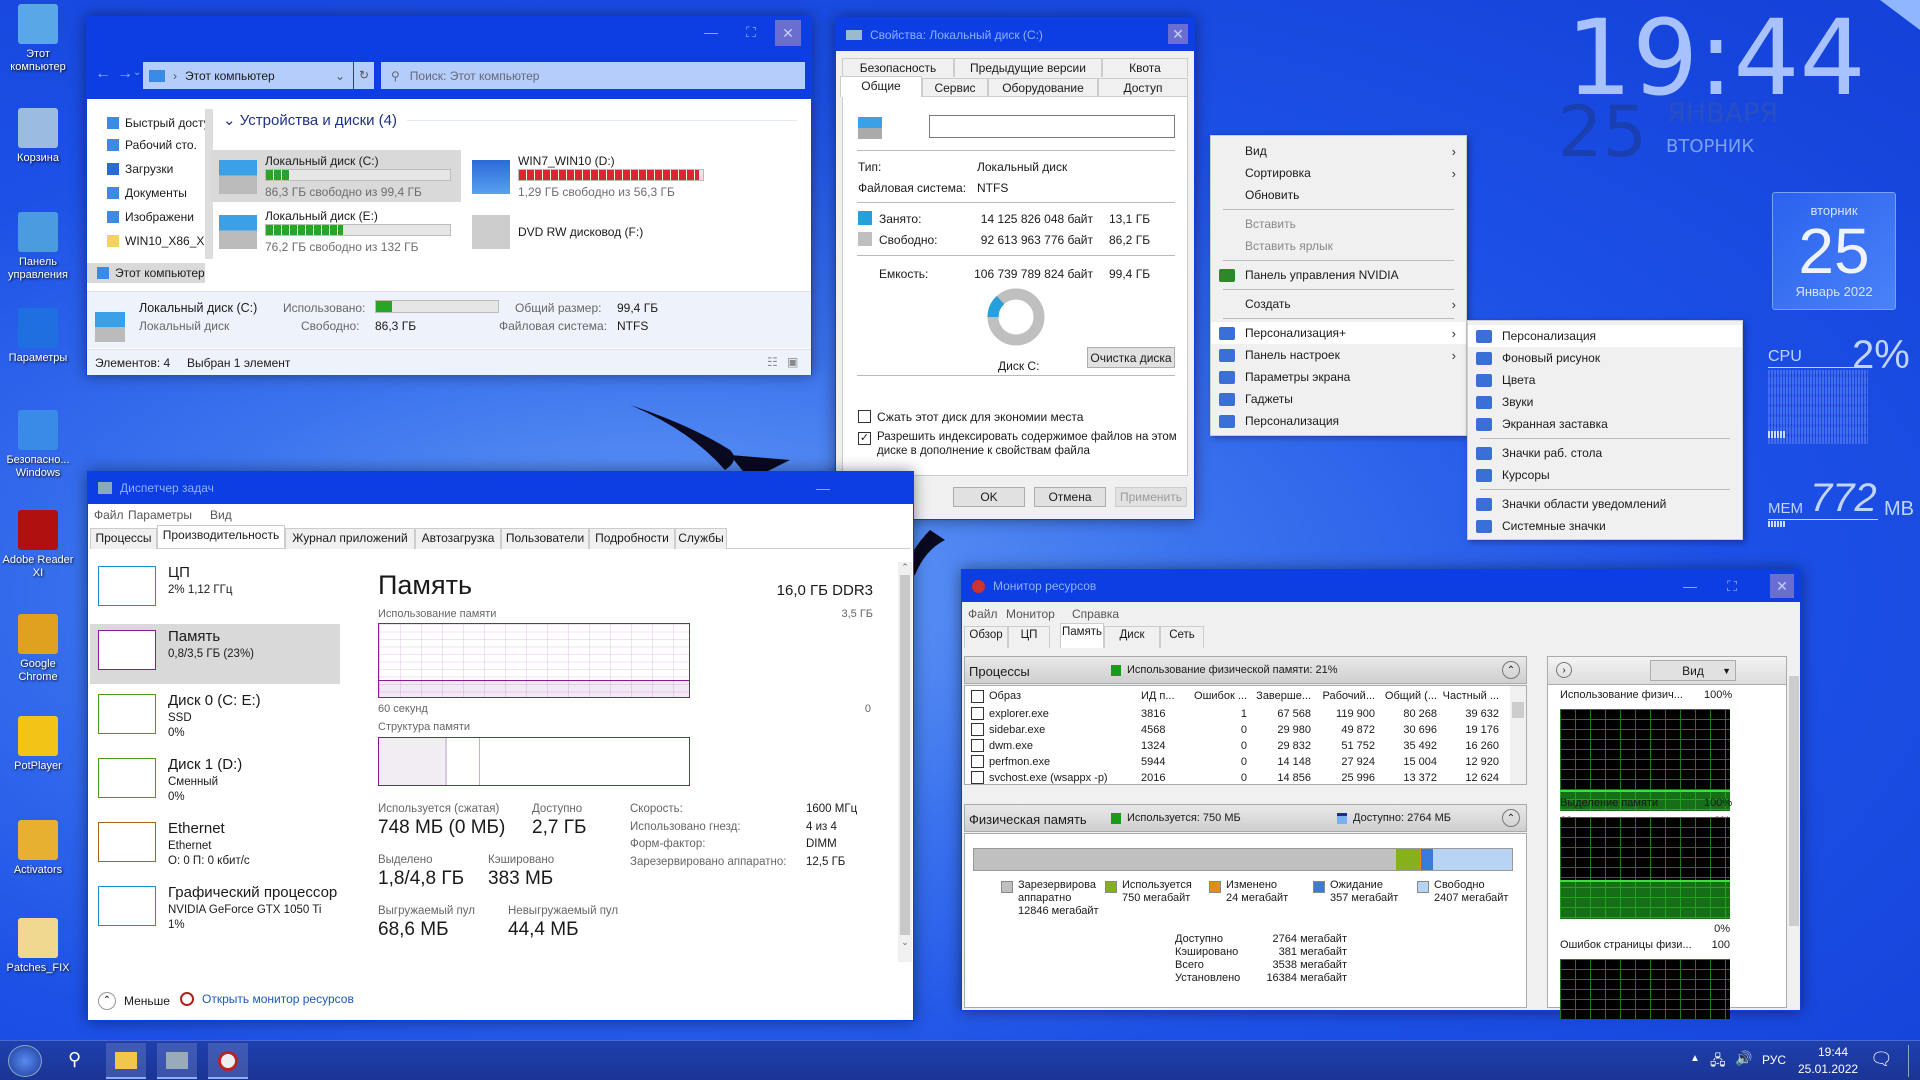  Describe the element at coordinates (1605, 358) in the screenshot. I see `menu-item: Фоновый рисунок` at that location.